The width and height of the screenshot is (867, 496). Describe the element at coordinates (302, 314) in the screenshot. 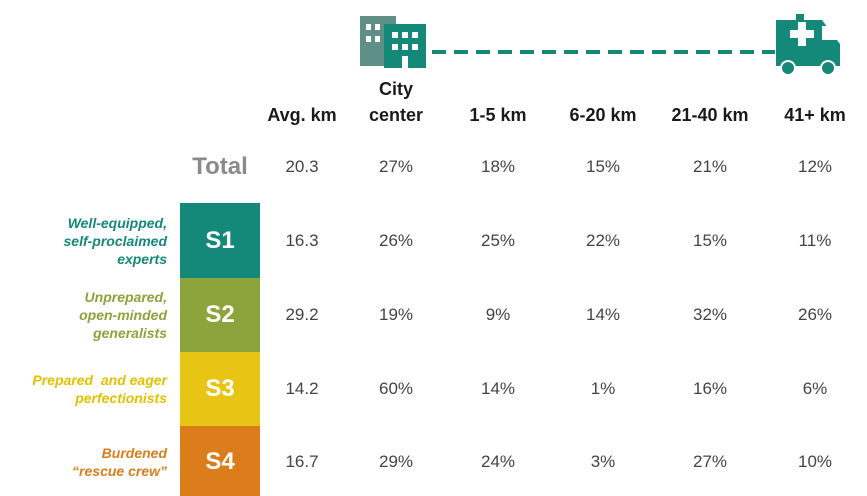

I see `cell: 29.2` at that location.